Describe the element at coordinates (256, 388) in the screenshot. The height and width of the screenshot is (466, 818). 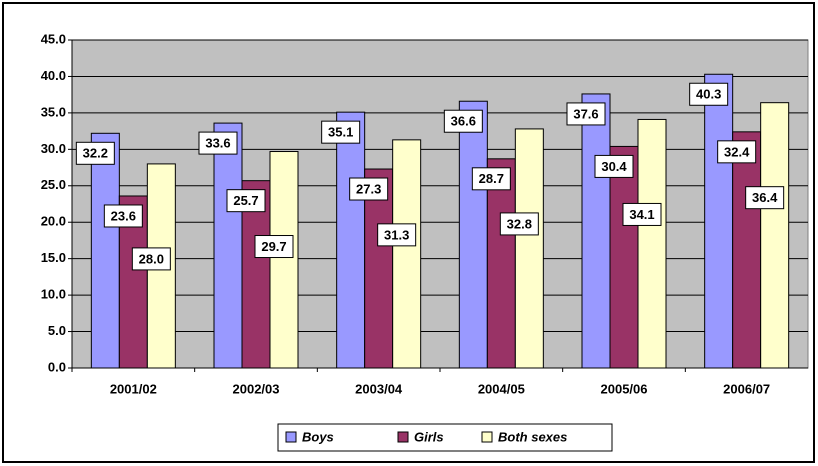
I see `x-tick-label: 2002/03` at that location.